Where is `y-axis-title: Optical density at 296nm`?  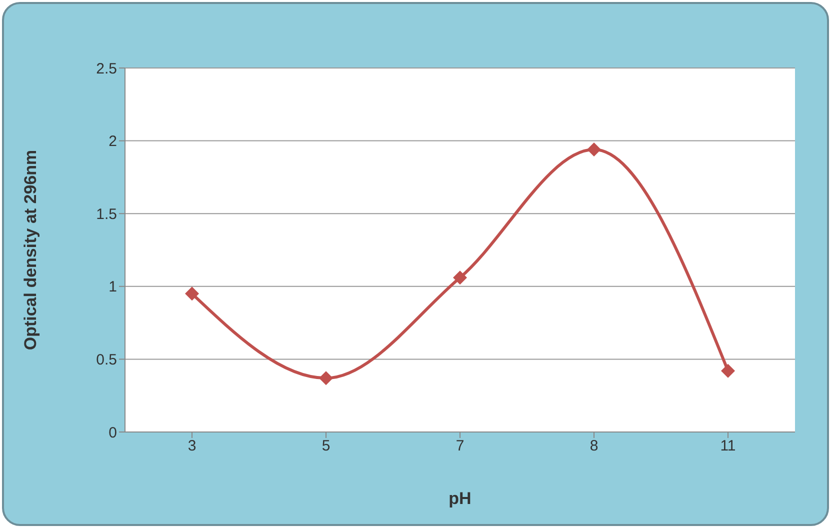 y-axis-title: Optical density at 296nm is located at coordinates (30, 250).